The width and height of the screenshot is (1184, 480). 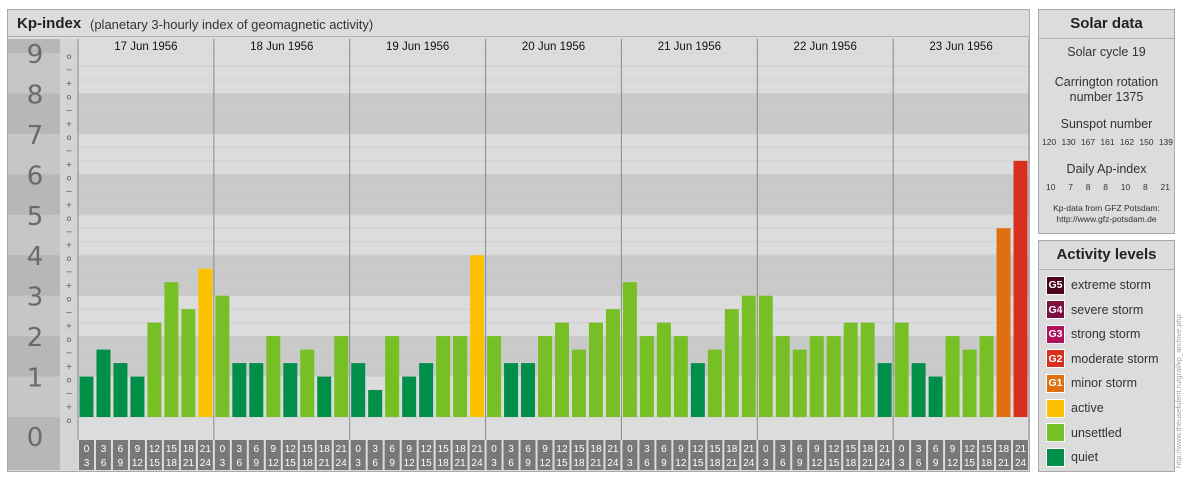 What do you see at coordinates (1055, 433) in the screenshot?
I see `legend-swatch` at bounding box center [1055, 433].